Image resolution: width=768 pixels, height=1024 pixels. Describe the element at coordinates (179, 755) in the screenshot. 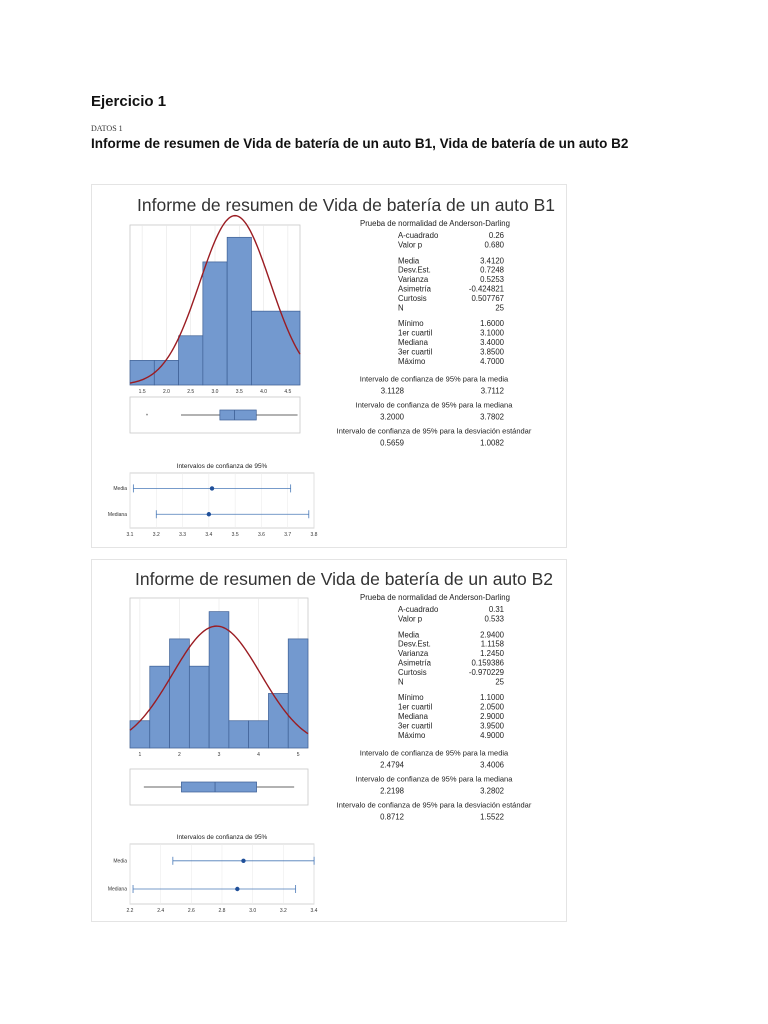

I see `histogram-tick-label: 2` at that location.